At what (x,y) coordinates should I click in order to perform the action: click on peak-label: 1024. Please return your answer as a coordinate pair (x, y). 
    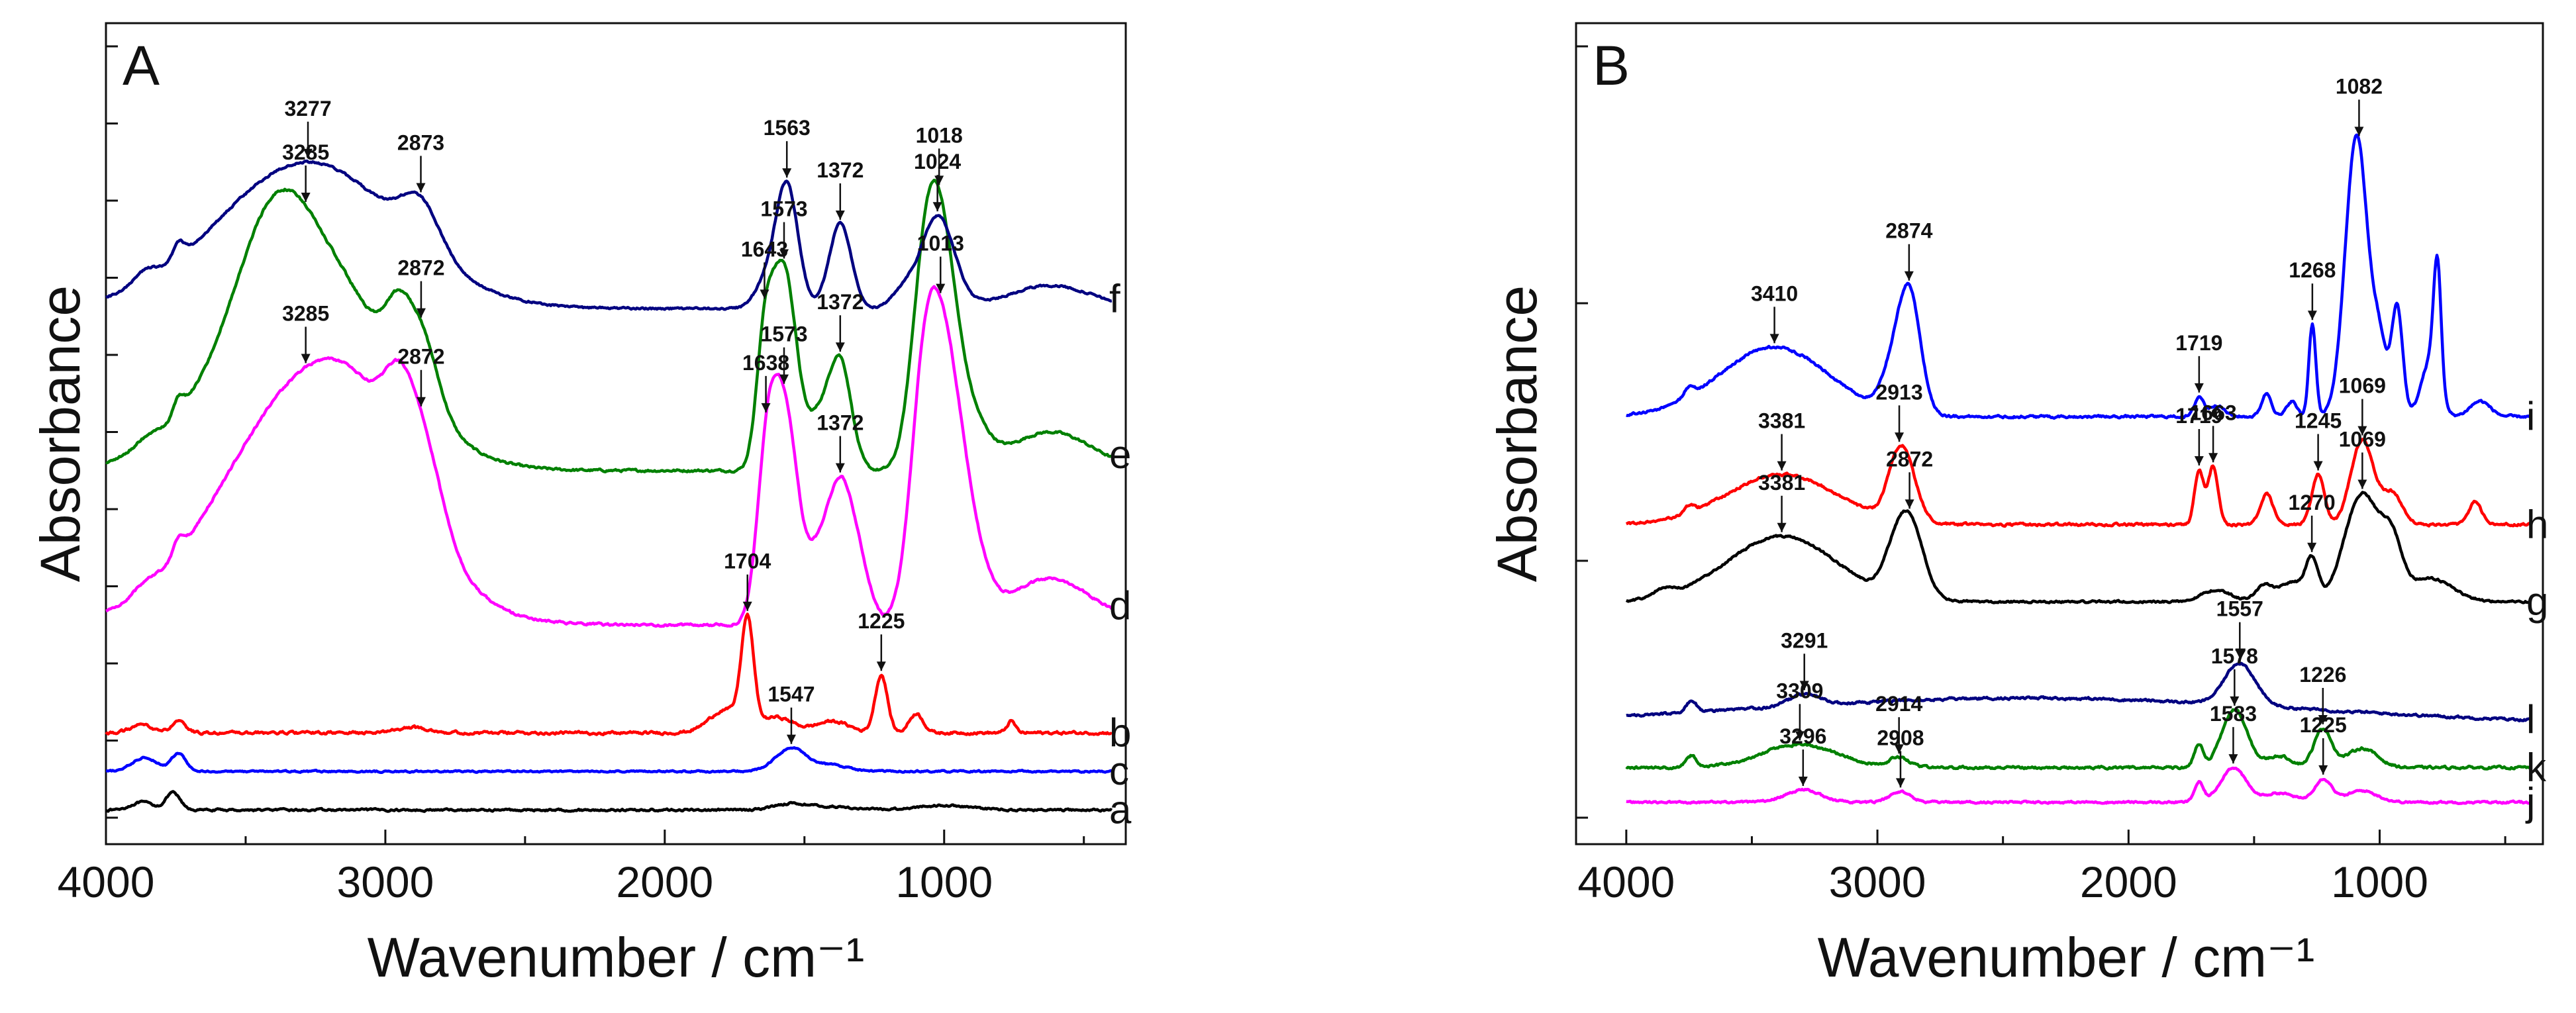
    Looking at the image, I should click on (937, 161).